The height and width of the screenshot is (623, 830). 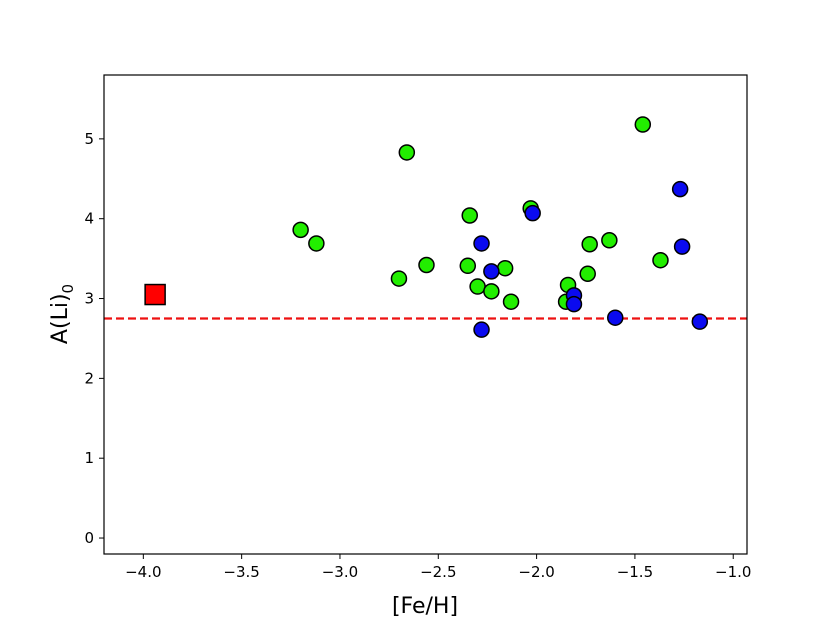 What do you see at coordinates (733, 572) in the screenshot?
I see `x-tick-label: −1.0` at bounding box center [733, 572].